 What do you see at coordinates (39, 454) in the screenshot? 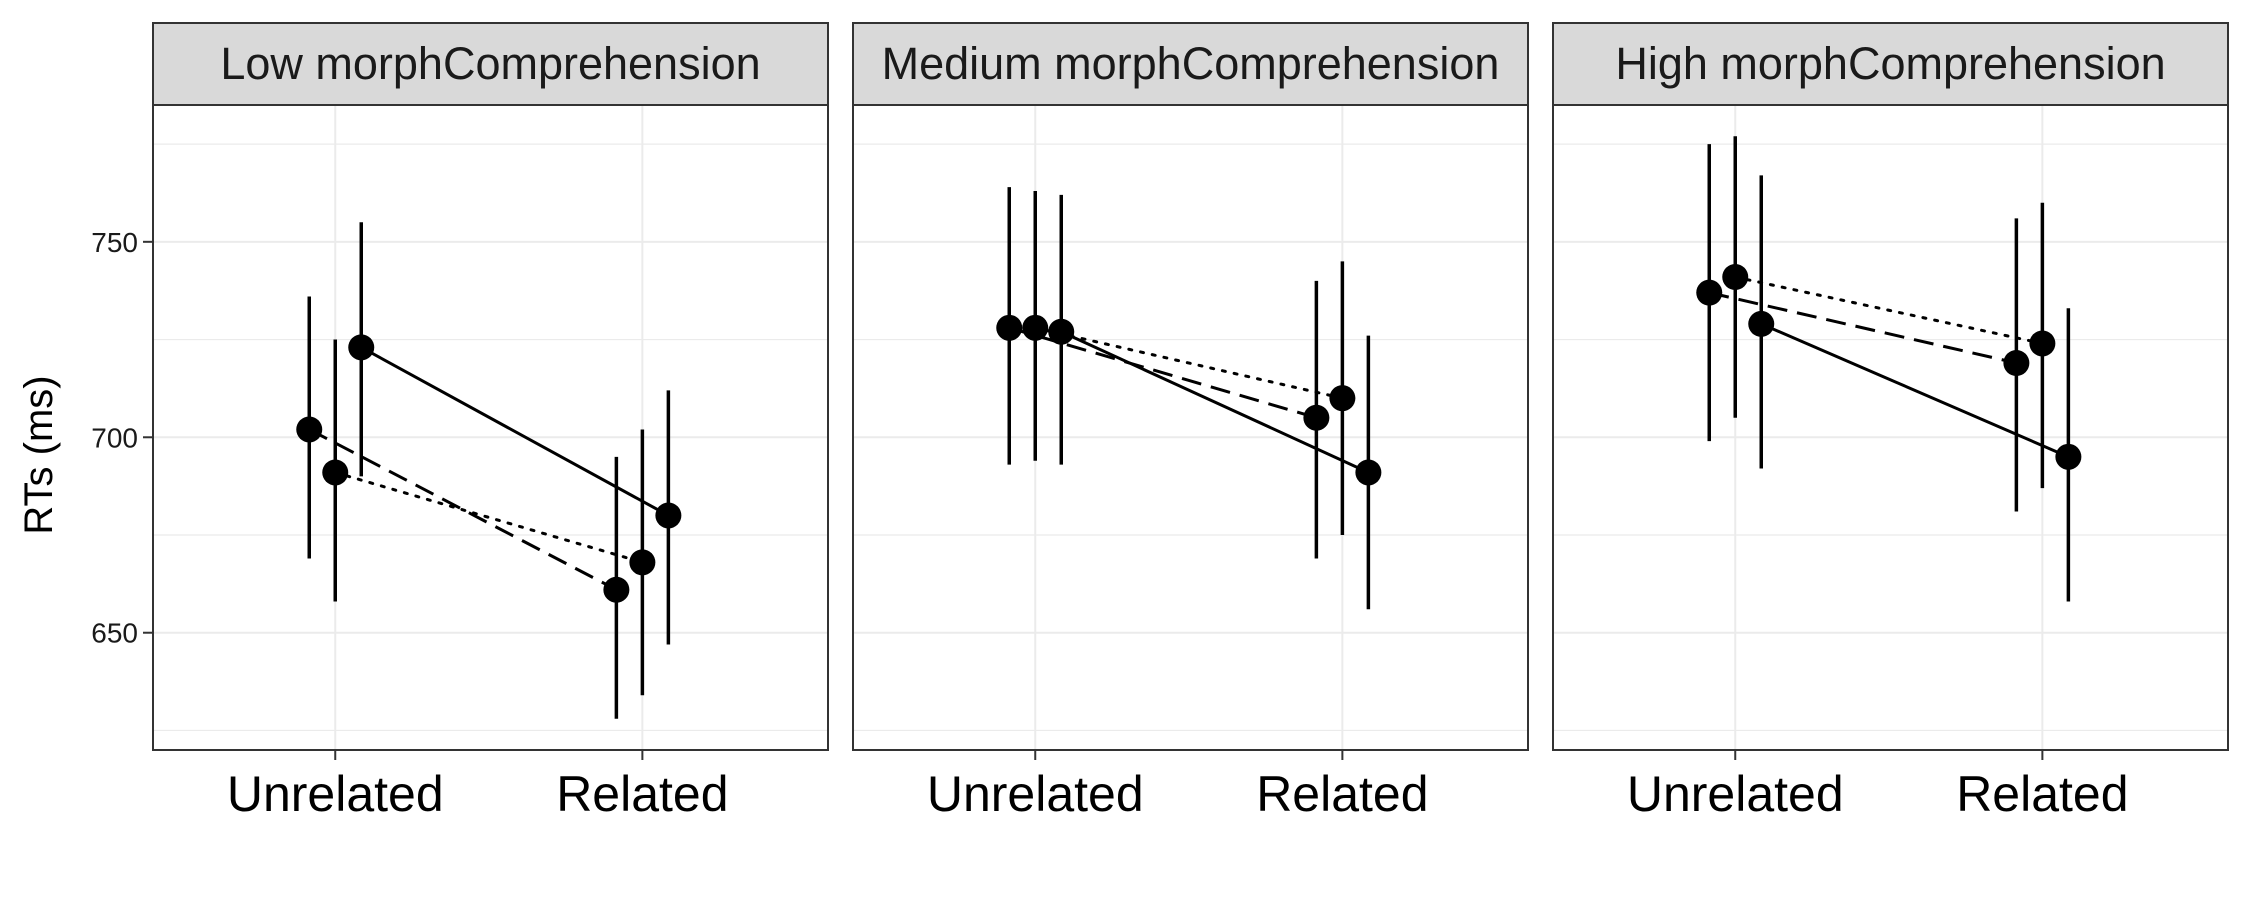
I see `y-axis-title: RTs (ms)` at bounding box center [39, 454].